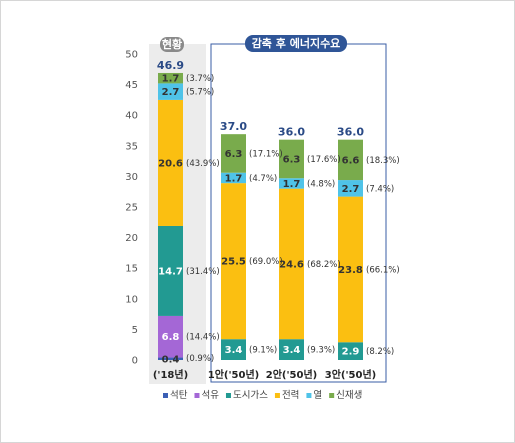  What do you see at coordinates (263, 179) in the screenshot?
I see `segment-percent-label: (4.7%)` at bounding box center [263, 179].